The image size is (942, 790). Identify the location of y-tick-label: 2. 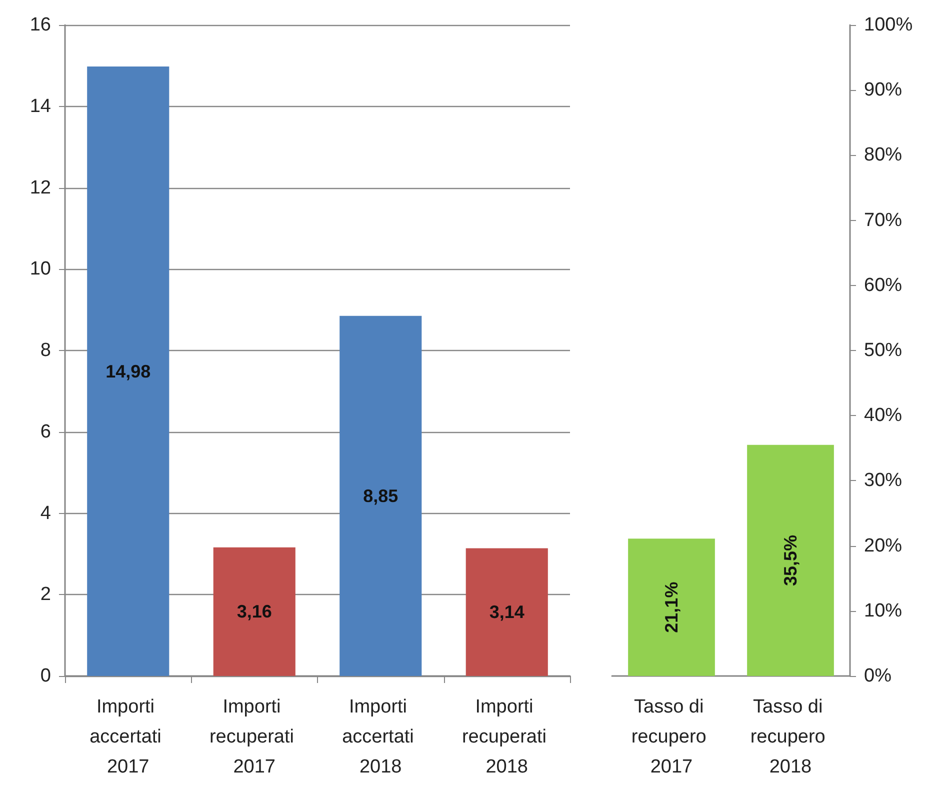
(45, 595).